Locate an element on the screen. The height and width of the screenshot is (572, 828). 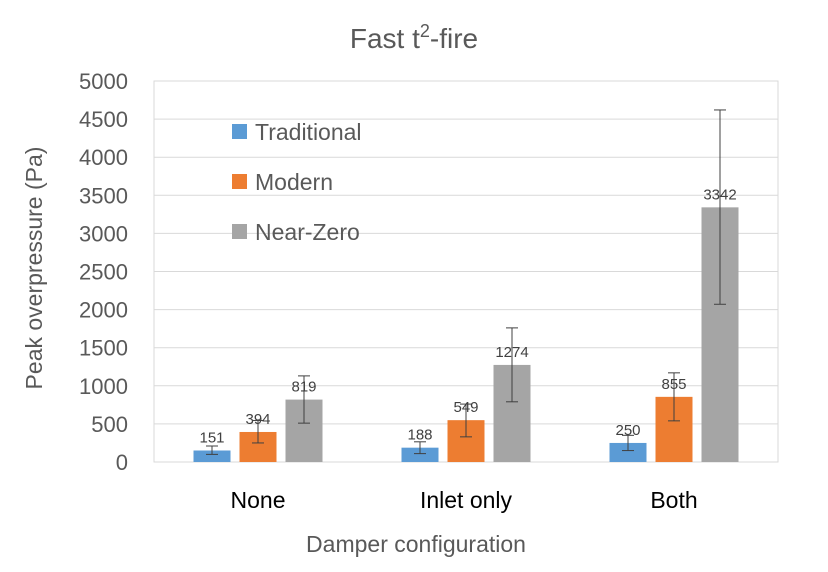
chart-title: Fast t2-fire is located at coordinates (414, 37).